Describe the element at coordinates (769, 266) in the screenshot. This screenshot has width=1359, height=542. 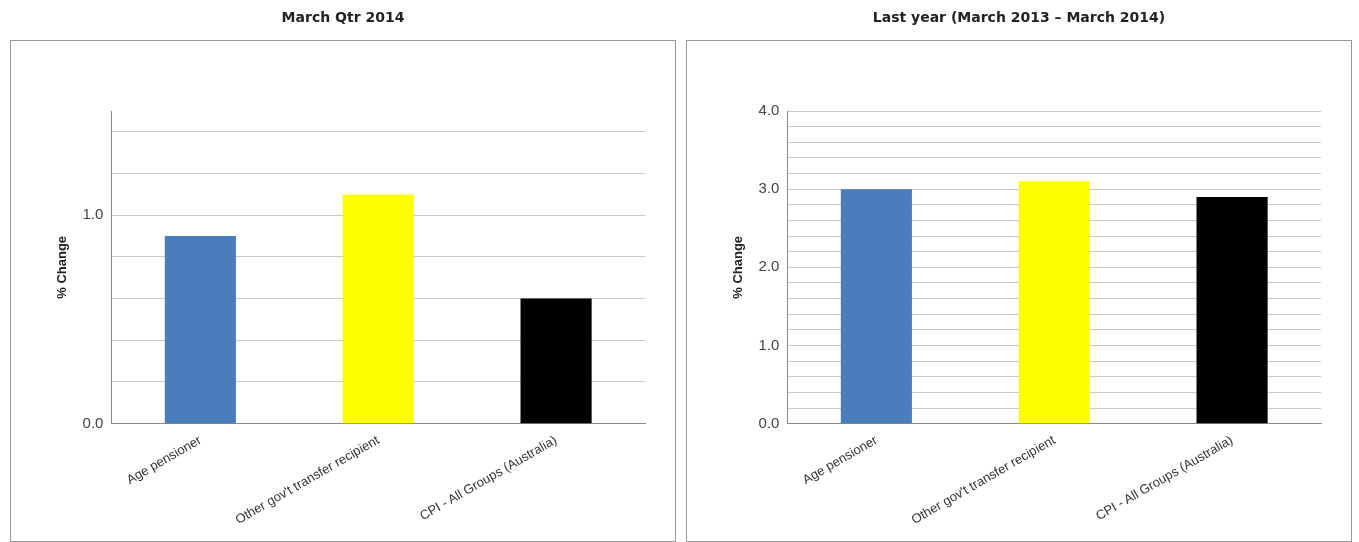
I see `y-tick-label: 2.0` at that location.